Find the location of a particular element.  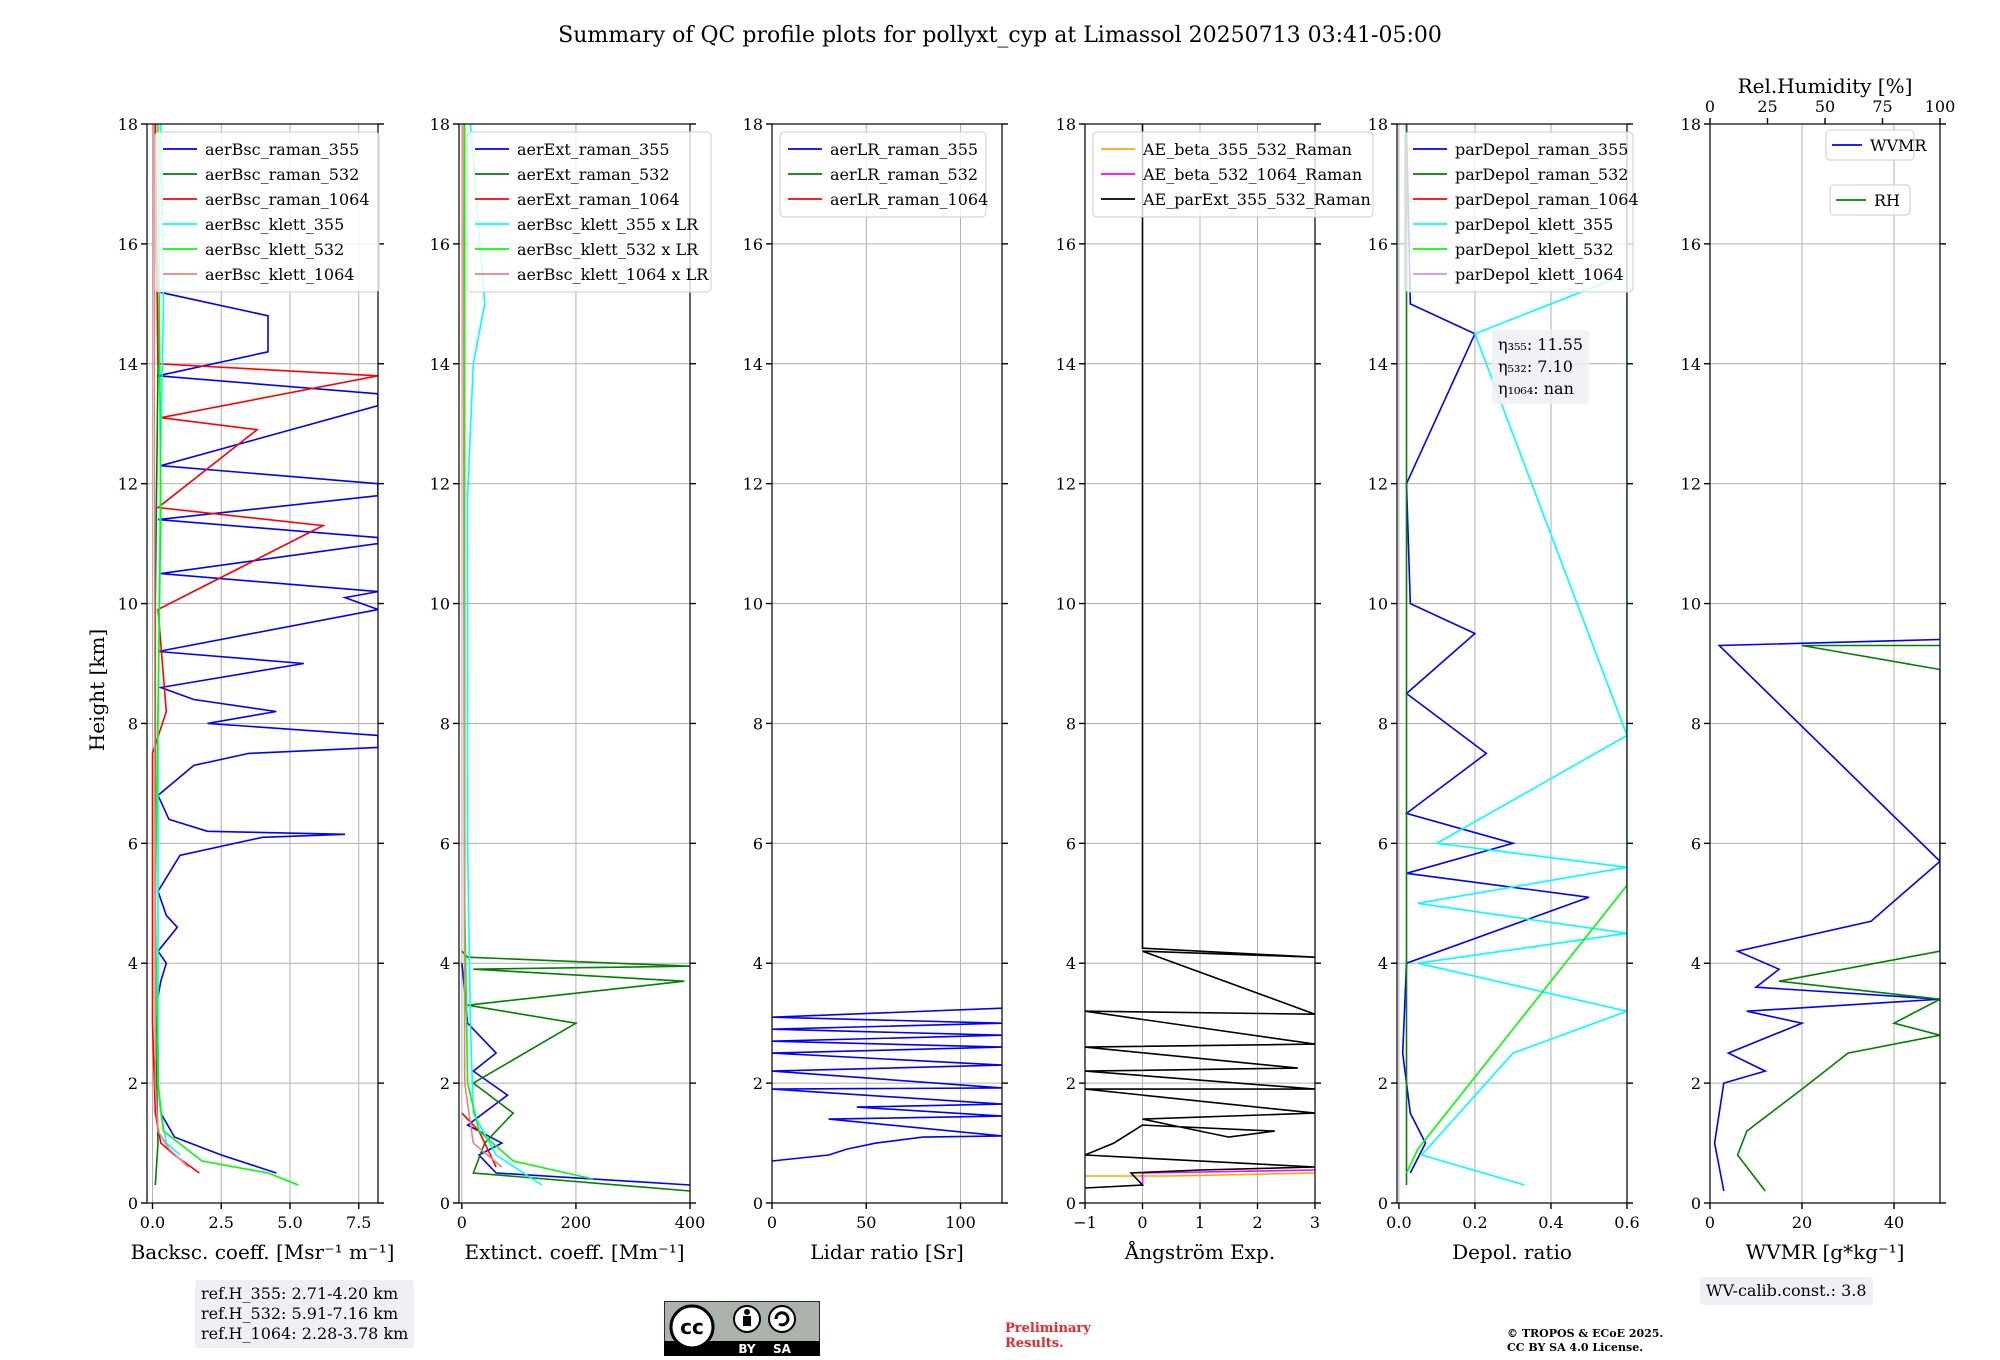

y-axis-label: Height [km] is located at coordinates (97, 690).